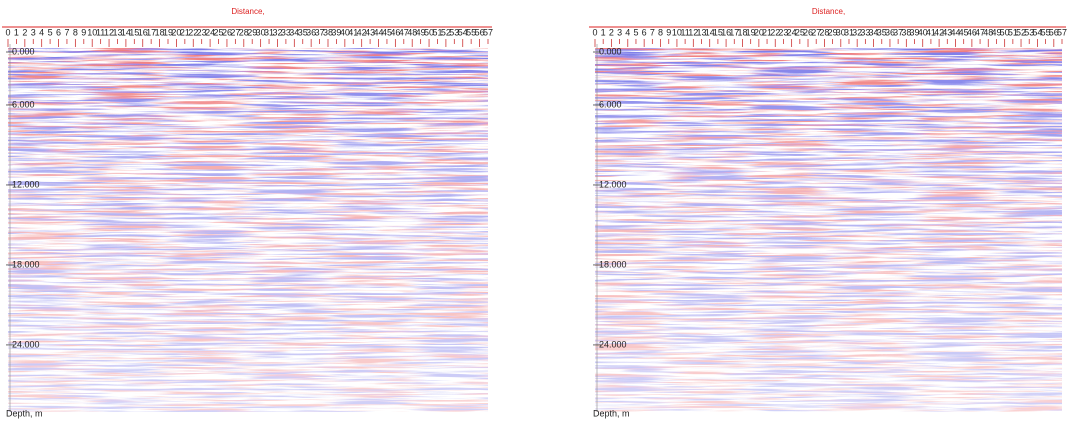 The width and height of the screenshot is (1067, 425). Describe the element at coordinates (1046, 32) in the screenshot. I see `distance-tick-label: 55` at that location.